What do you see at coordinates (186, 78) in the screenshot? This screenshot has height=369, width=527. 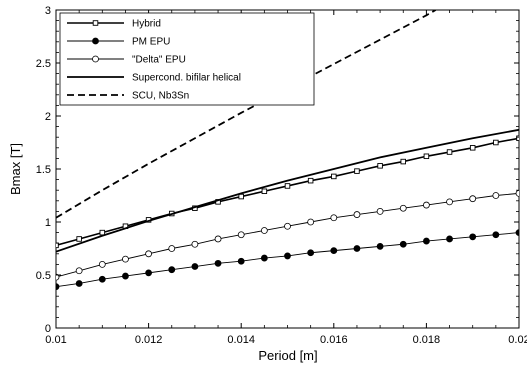 I see `legend-label: Supercond. bifilar helical` at bounding box center [186, 78].